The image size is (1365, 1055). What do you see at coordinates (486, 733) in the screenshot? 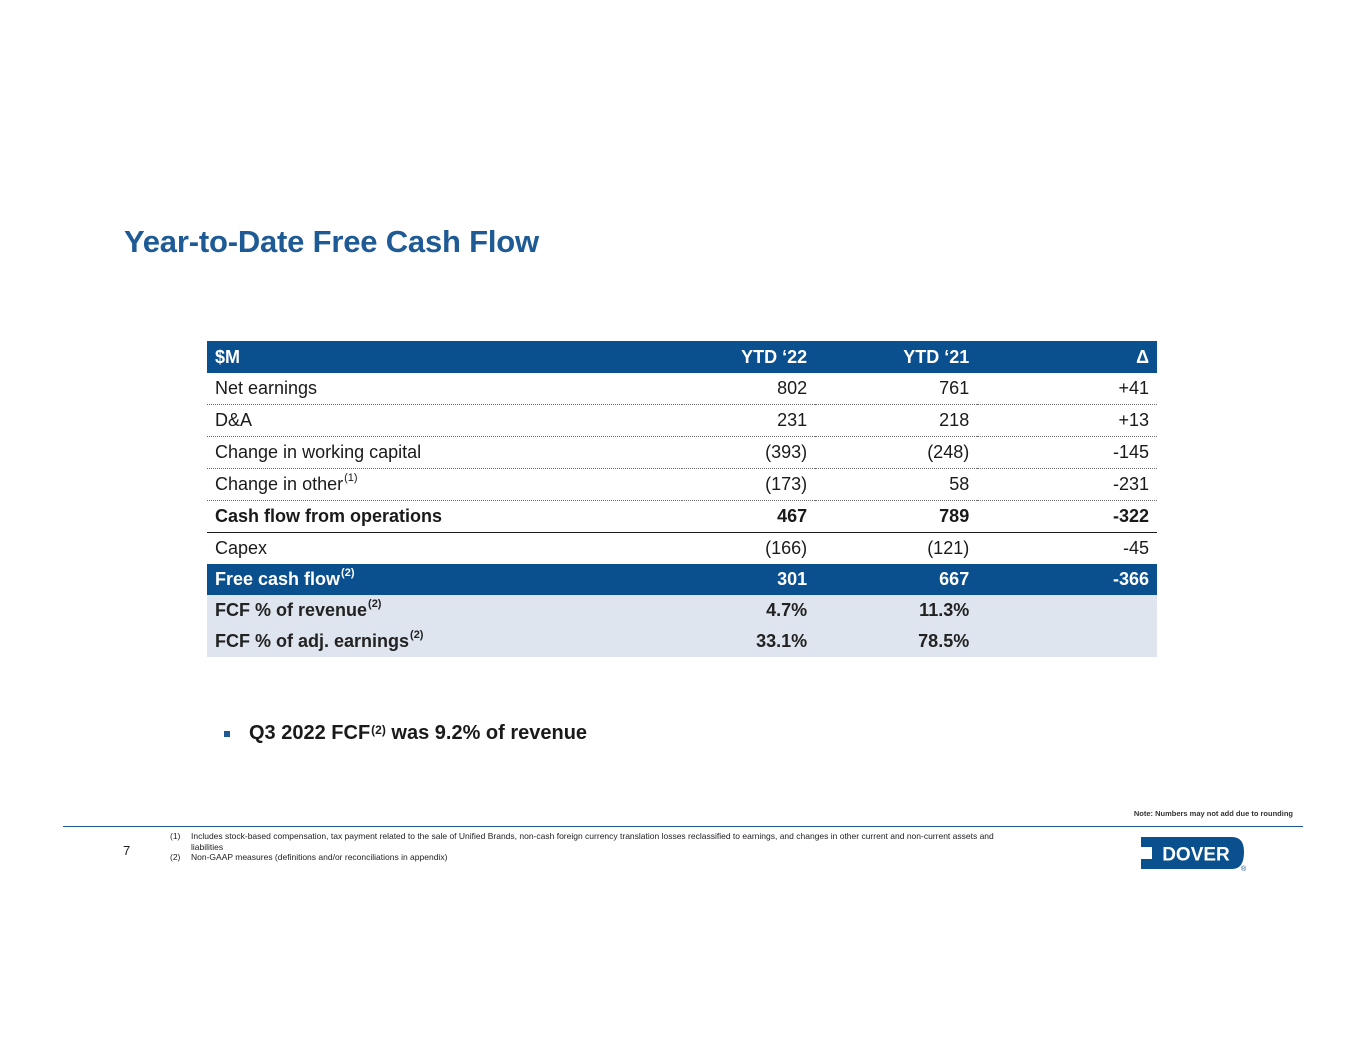
I see `bullet-text-post: was 9.2% of revenue` at bounding box center [486, 733].